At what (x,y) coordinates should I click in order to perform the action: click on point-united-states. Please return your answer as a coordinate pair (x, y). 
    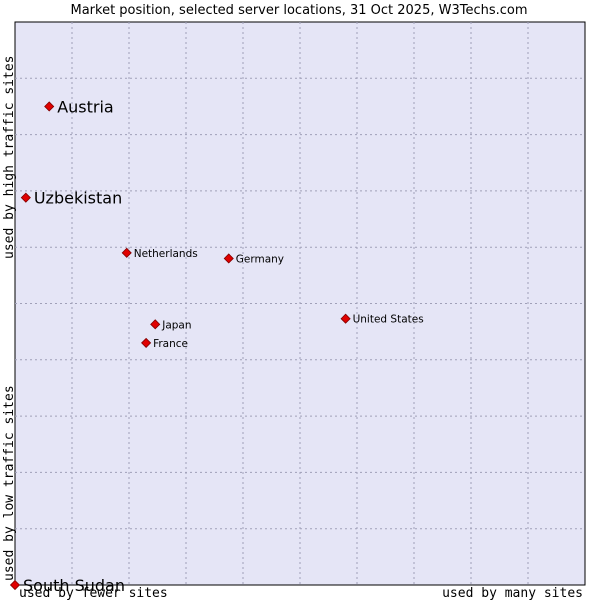
    Looking at the image, I should click on (345, 318).